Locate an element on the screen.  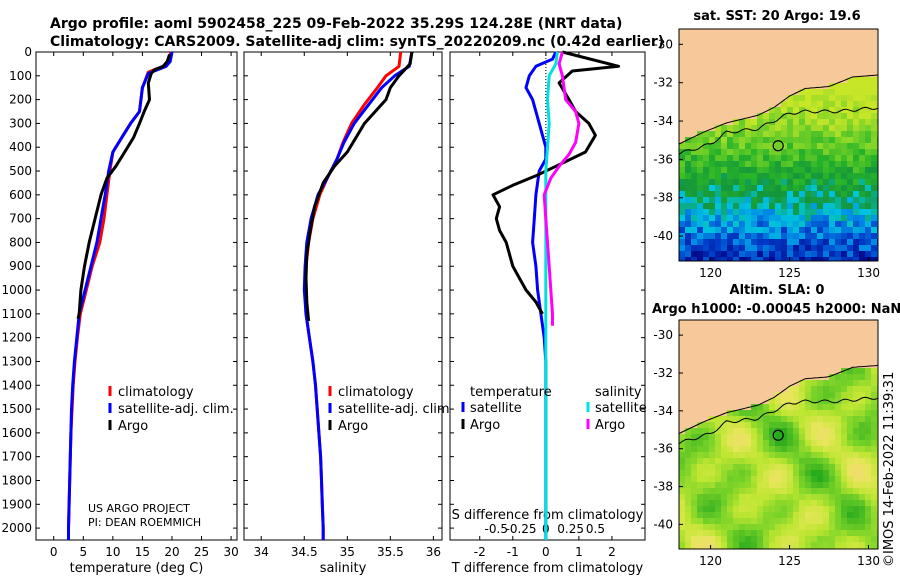
y-tick-label: 1200 is located at coordinates (16, 338).